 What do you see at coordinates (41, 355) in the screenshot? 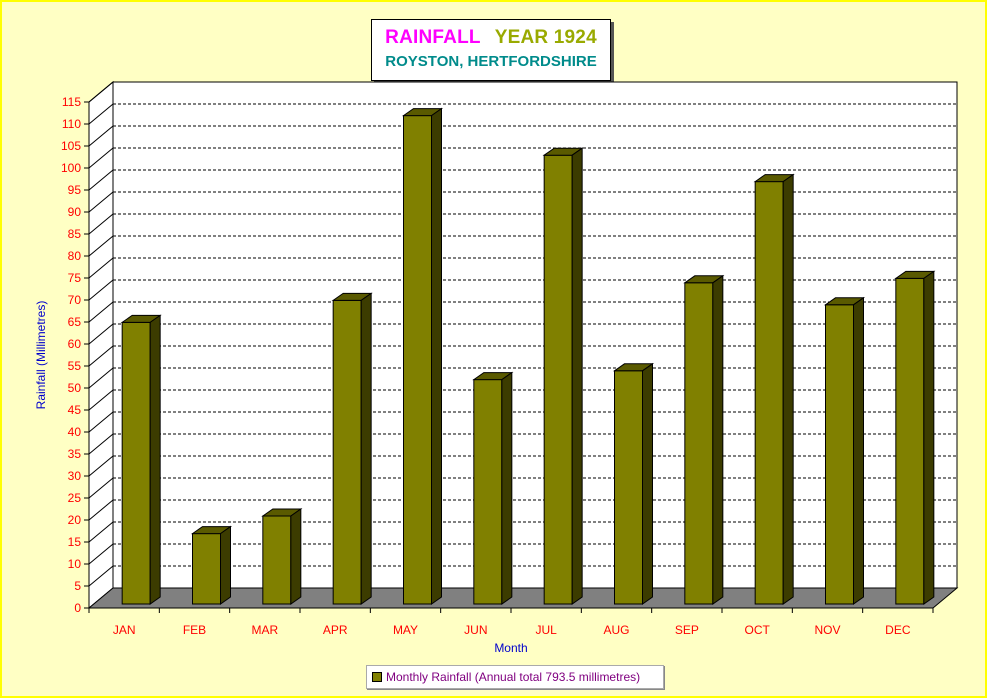
I see `y-axis-title: Rainfall (Millimetres)` at bounding box center [41, 355].